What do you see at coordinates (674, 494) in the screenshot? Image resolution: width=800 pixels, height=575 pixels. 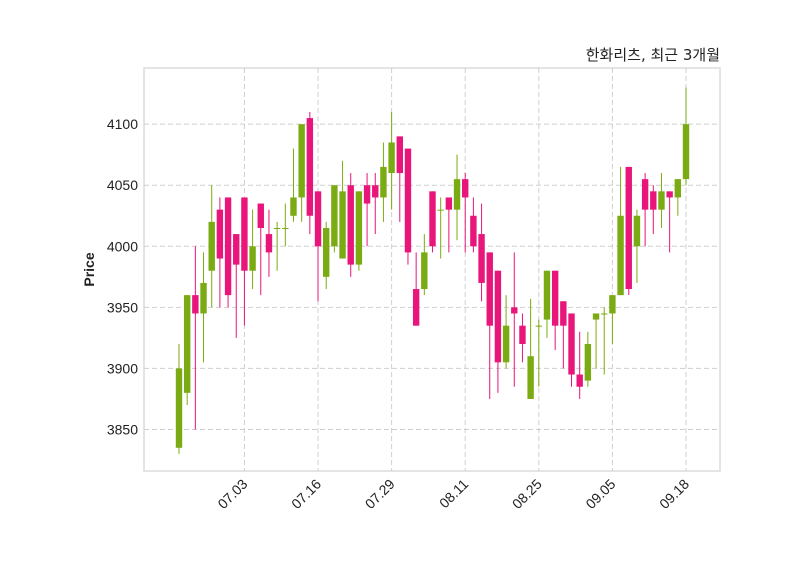 I see `x-tick-label: 09.18` at bounding box center [674, 494].